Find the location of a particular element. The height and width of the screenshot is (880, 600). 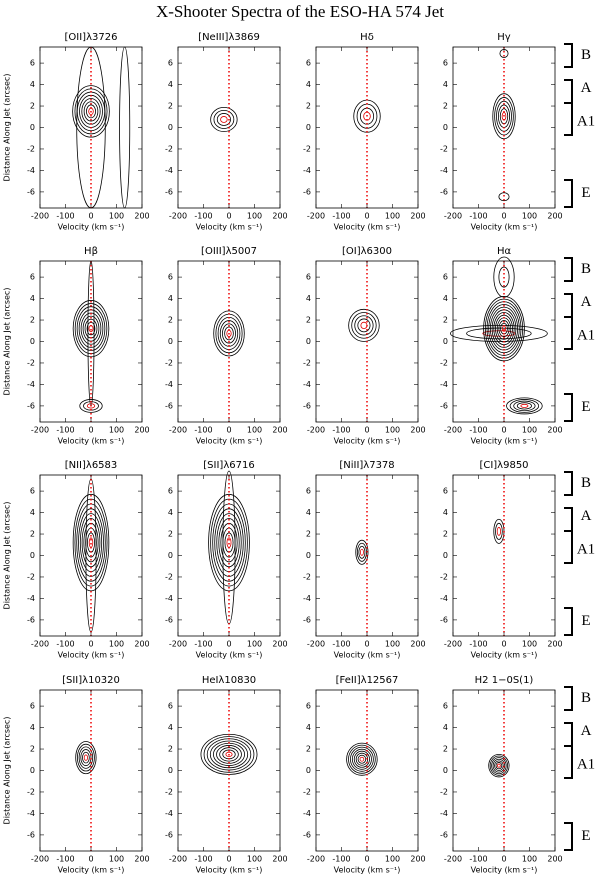

panel-title: [SII]λ6716 is located at coordinates (228, 465).